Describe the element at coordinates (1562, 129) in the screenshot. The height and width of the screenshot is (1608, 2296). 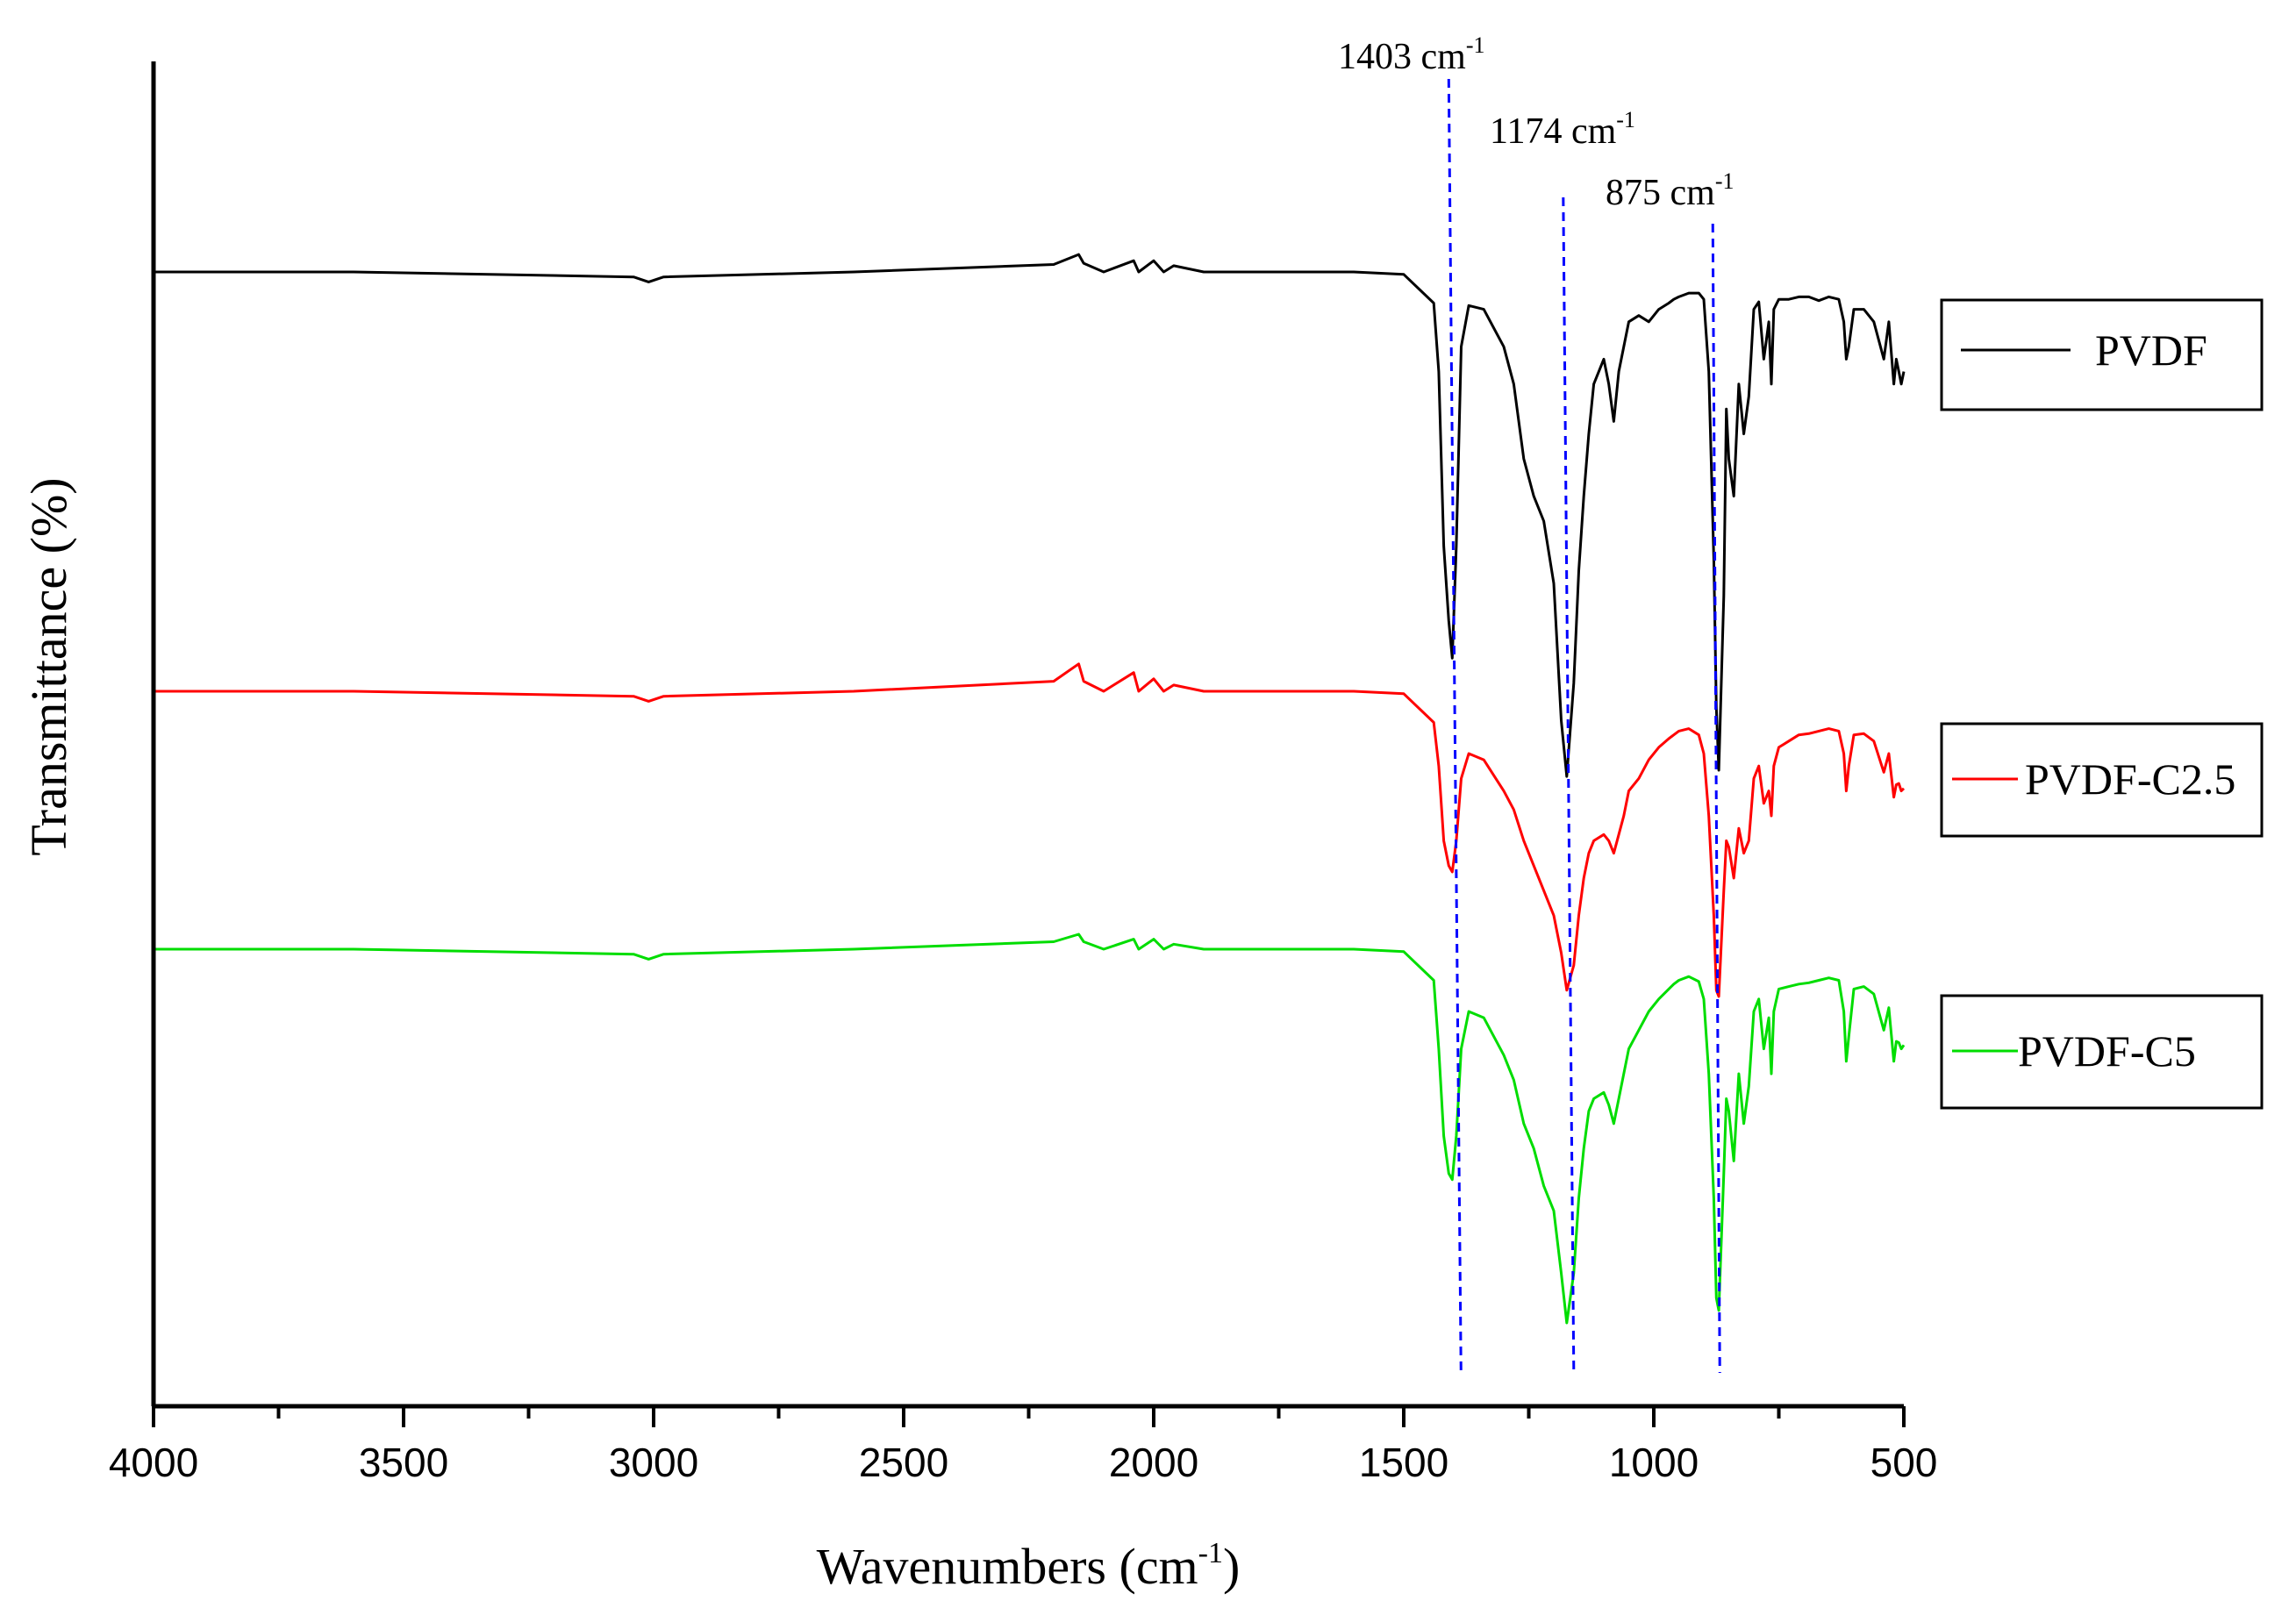
I see `annotation-1174: 1174 cm-1` at that location.